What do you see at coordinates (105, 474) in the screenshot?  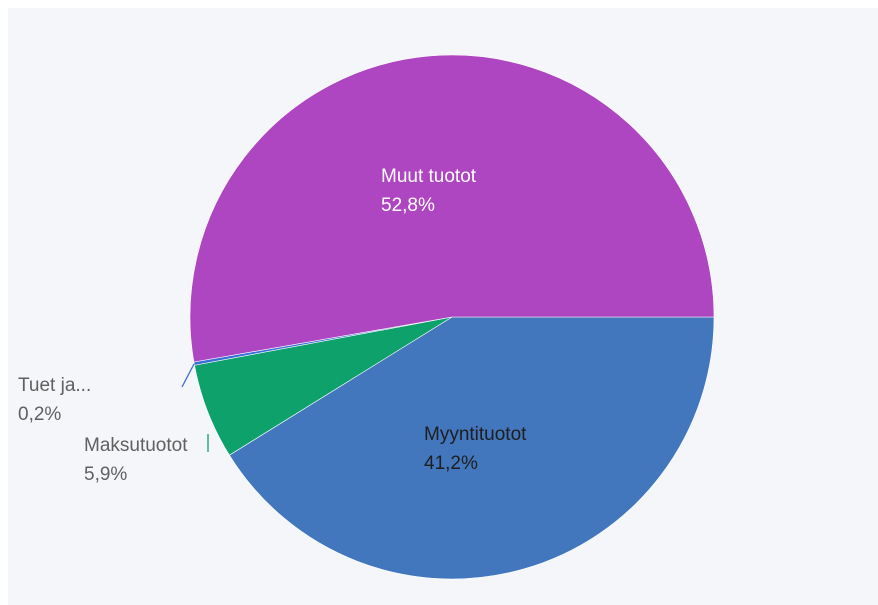 I see `slice-value-maksutuotot: 5,9%` at bounding box center [105, 474].